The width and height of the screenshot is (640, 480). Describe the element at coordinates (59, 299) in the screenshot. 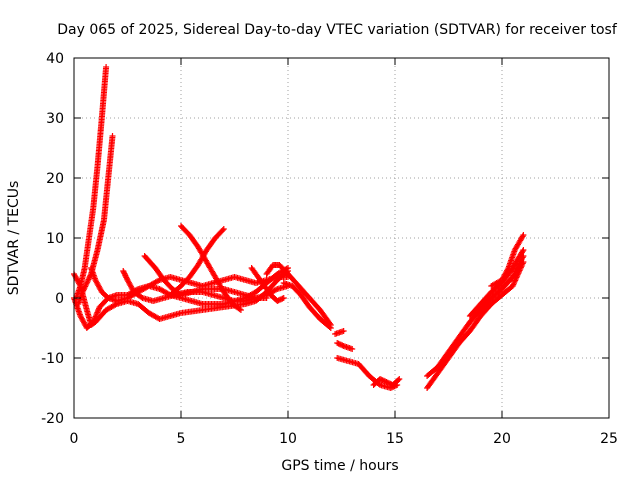

I see `y-tick-label: 0` at that location.